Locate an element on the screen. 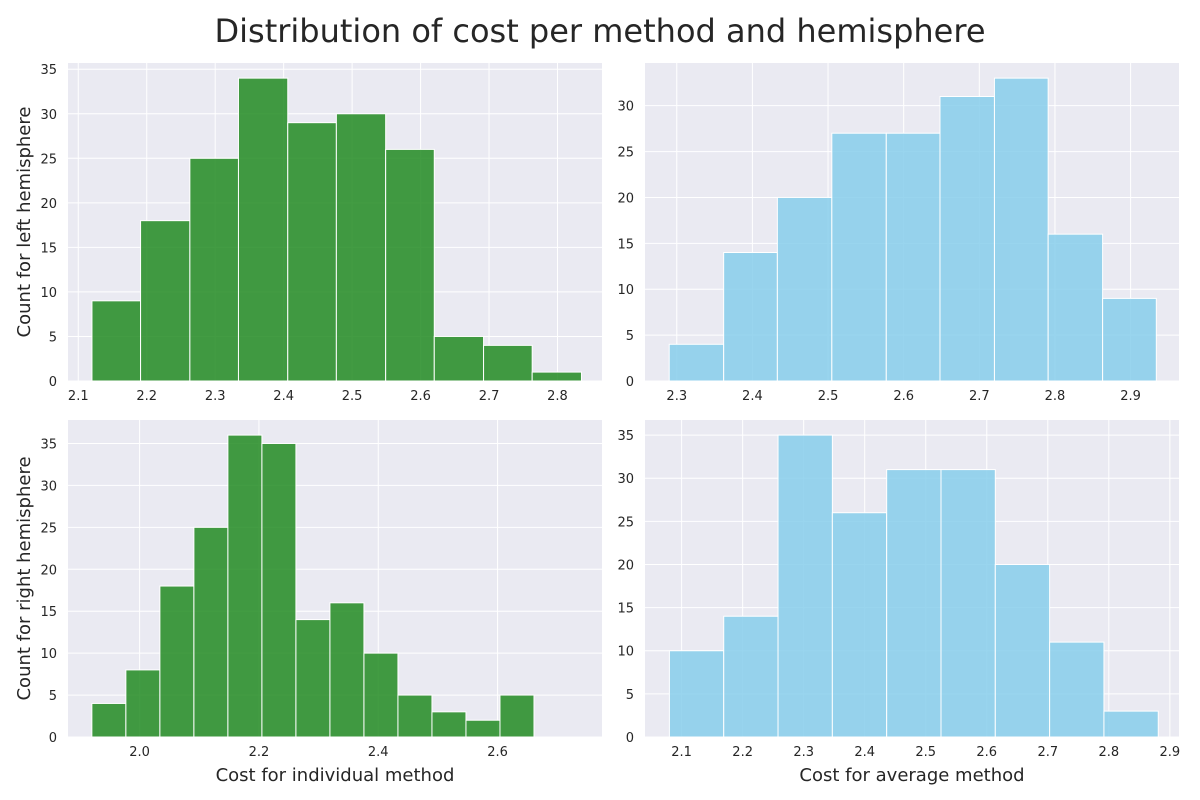 Image resolution: width=1200 pixels, height=800 pixels. y-axis-label: Count for left hemisphere is located at coordinates (24, 222).